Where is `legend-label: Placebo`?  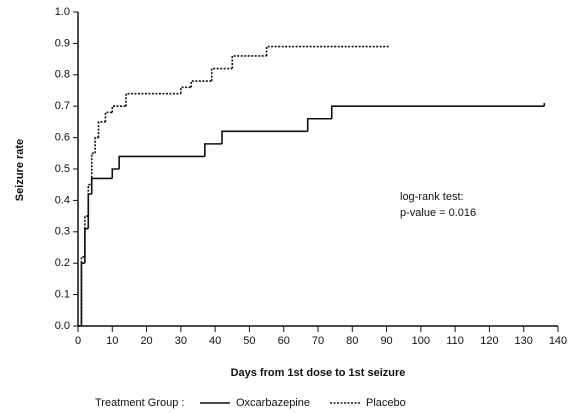 legend-label: Placebo is located at coordinates (386, 403).